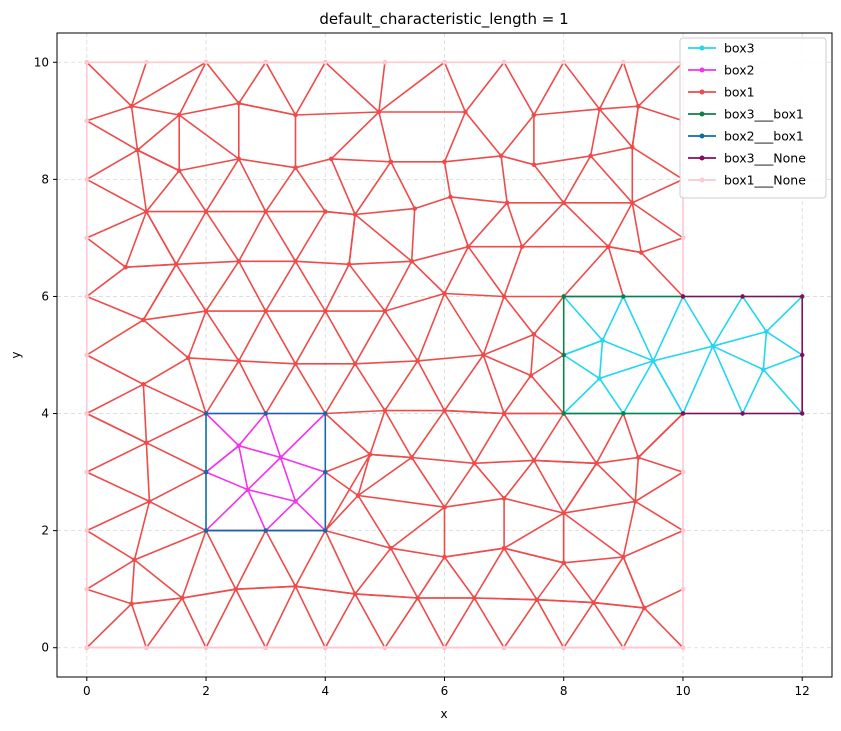 Image resolution: width=841 pixels, height=731 pixels. I want to click on x-tick-label: 0, so click(87, 691).